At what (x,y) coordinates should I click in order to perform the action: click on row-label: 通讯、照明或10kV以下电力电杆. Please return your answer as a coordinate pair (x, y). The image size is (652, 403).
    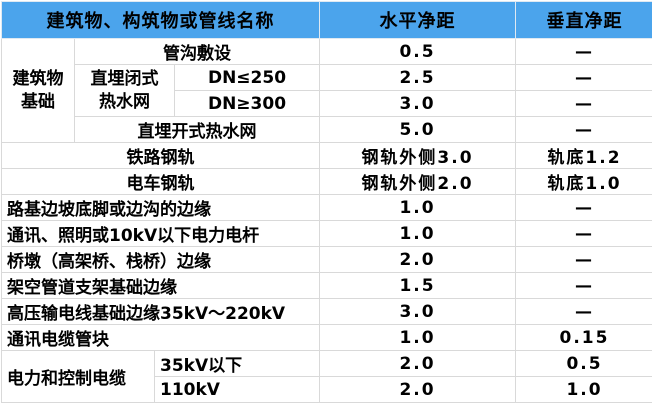
    Looking at the image, I should click on (161, 234).